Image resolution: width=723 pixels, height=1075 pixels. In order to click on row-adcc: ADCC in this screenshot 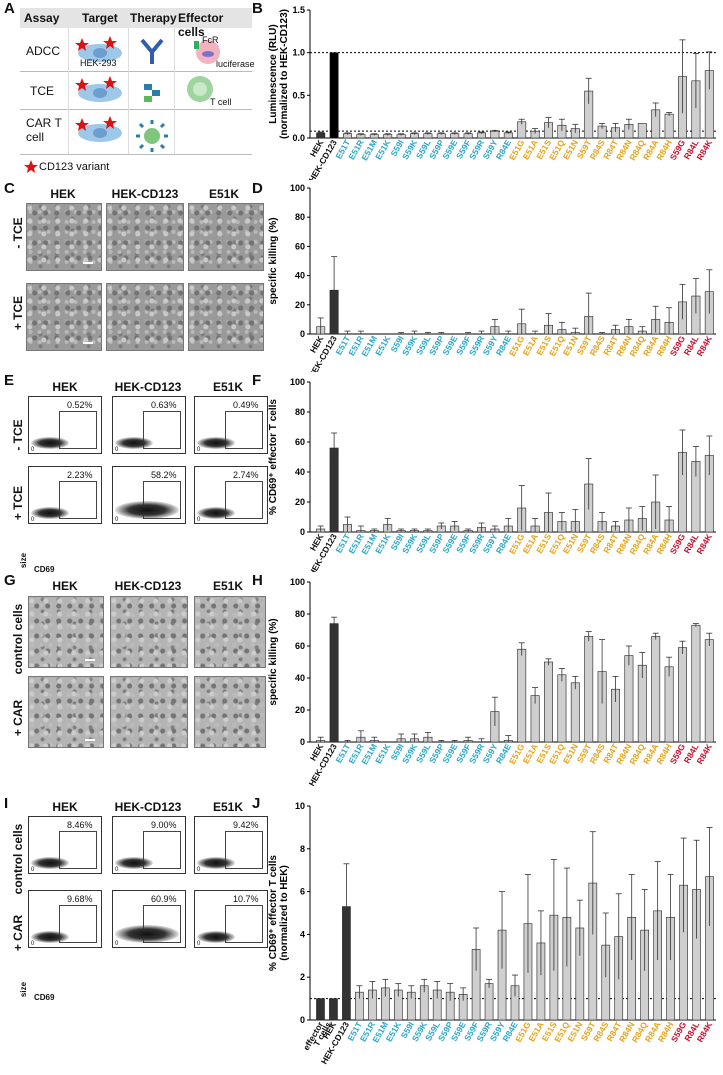, I will do `click(43, 51)`.